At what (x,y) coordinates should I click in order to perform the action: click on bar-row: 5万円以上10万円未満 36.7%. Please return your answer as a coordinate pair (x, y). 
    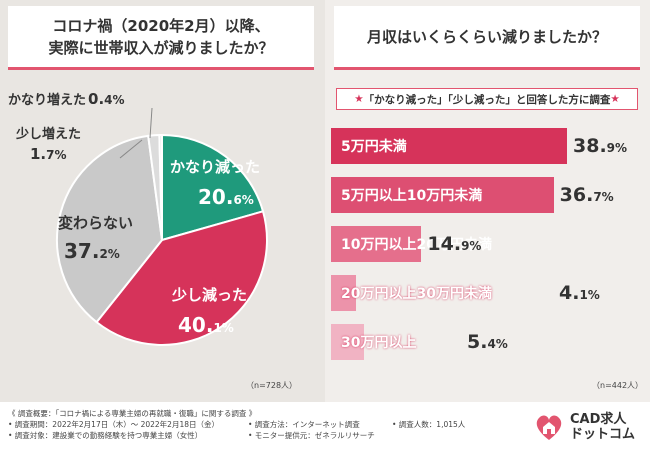
    Looking at the image, I should click on (472, 195).